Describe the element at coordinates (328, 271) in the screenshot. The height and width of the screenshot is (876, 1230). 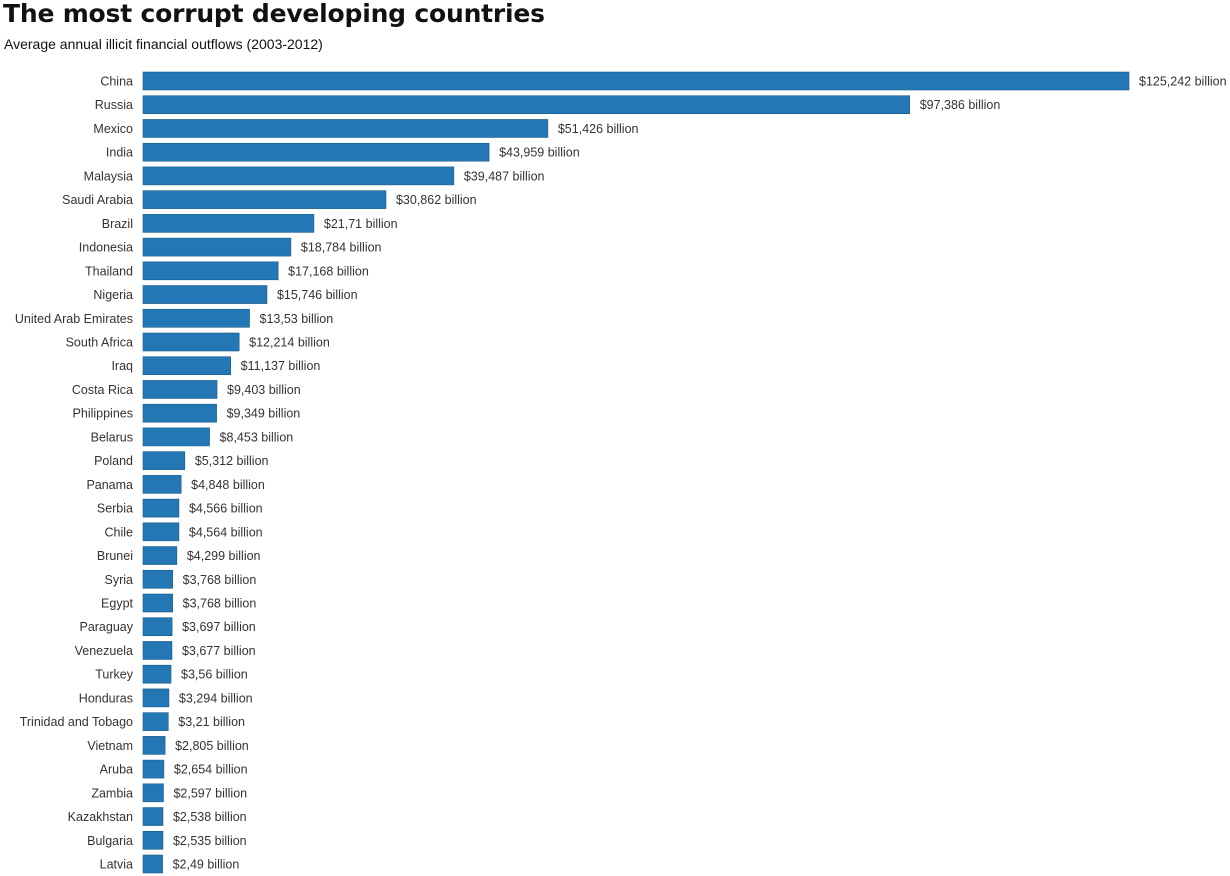
I see `value-label-thailand: $17,168 billion` at that location.